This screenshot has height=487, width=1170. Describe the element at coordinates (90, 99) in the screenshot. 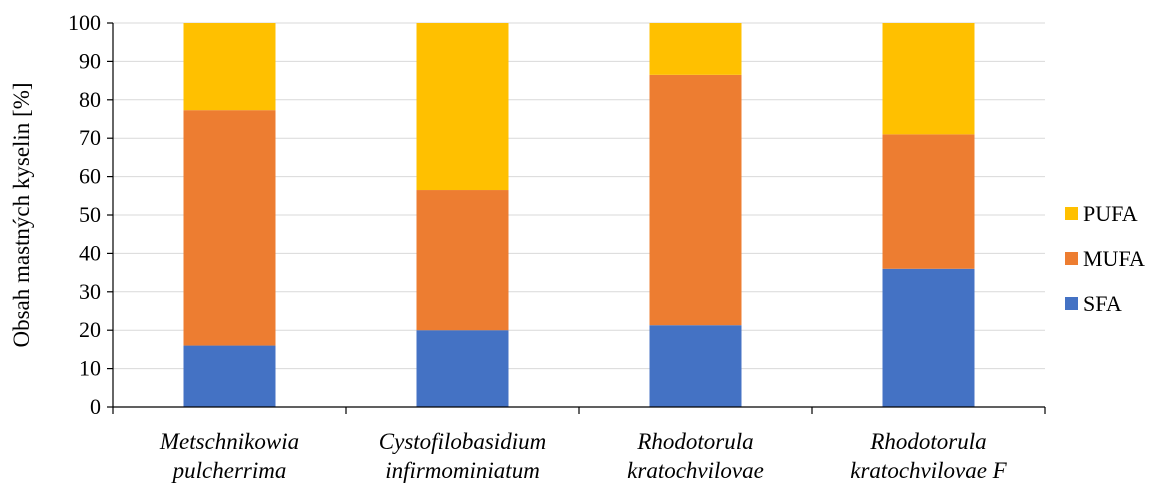

I see `y-tick-label: 80` at that location.